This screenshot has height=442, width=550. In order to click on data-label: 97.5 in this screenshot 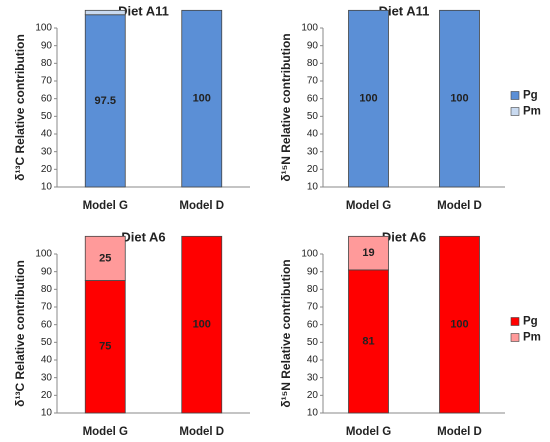, I will do `click(105, 101)`.